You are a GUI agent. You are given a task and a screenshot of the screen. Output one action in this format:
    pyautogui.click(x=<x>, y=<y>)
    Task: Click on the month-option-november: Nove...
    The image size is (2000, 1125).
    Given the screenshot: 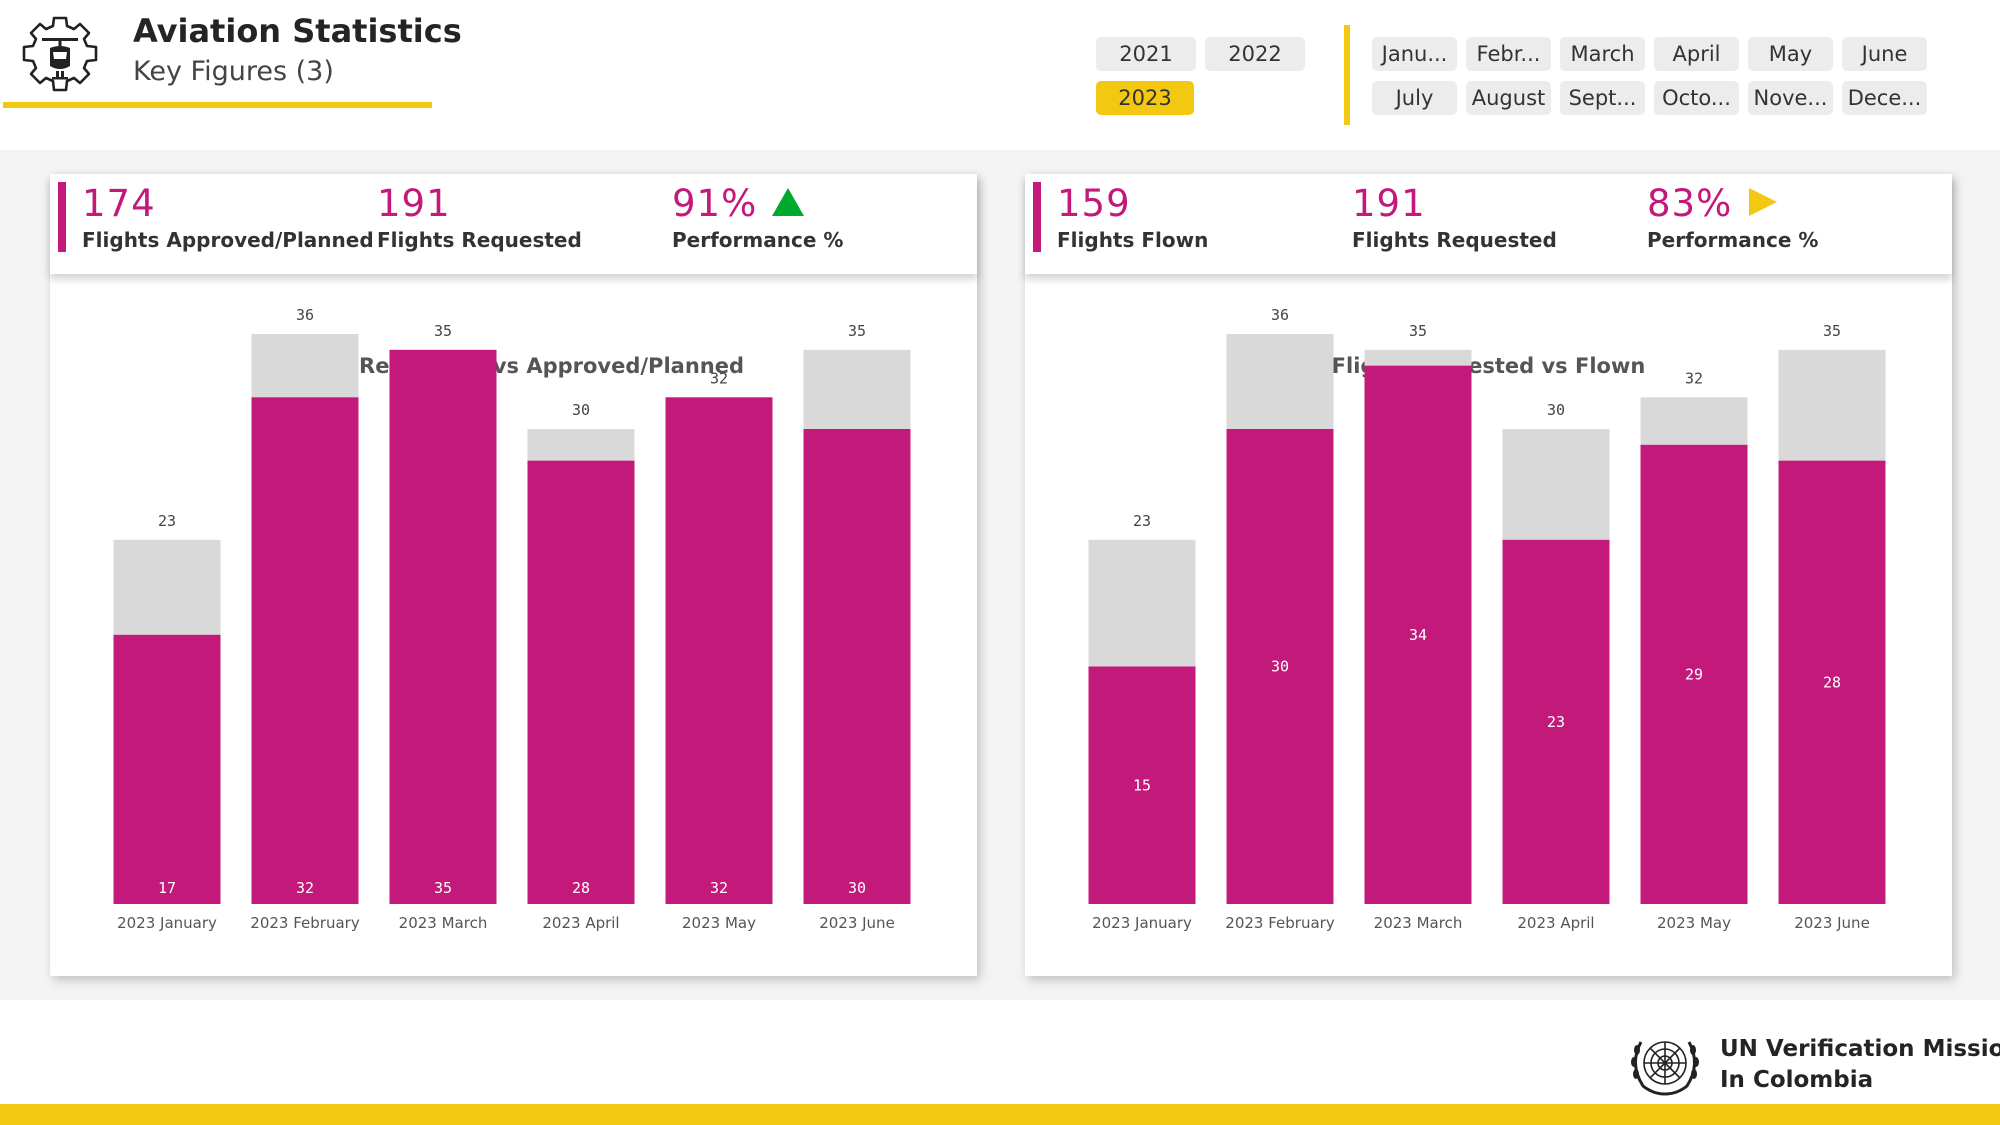 What is the action you would take?
    pyautogui.click(x=1790, y=98)
    